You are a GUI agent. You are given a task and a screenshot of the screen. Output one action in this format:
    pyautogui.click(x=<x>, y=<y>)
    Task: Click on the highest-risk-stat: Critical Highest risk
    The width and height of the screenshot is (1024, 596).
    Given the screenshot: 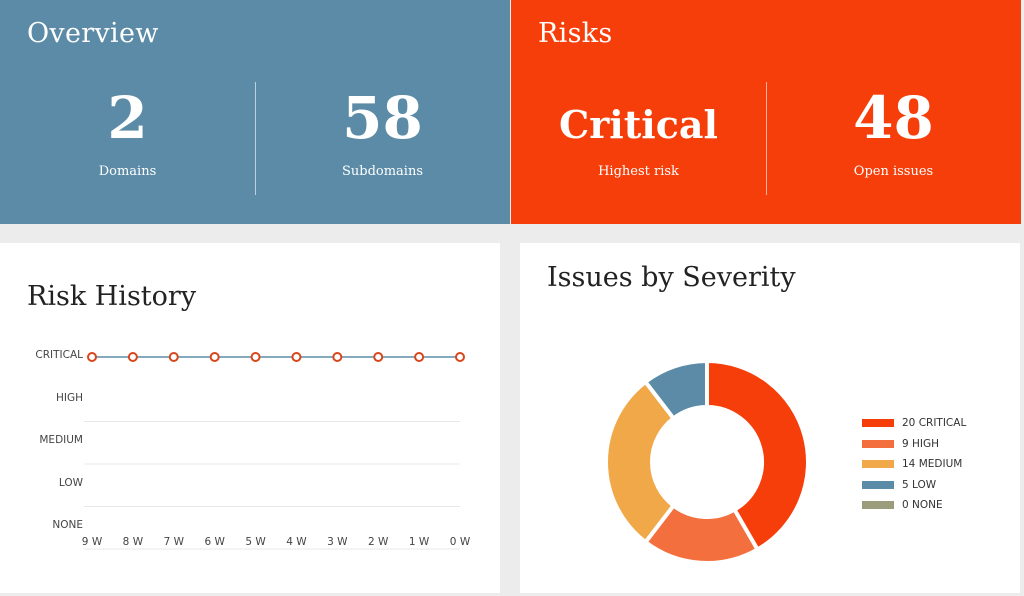 What is the action you would take?
    pyautogui.click(x=638, y=130)
    